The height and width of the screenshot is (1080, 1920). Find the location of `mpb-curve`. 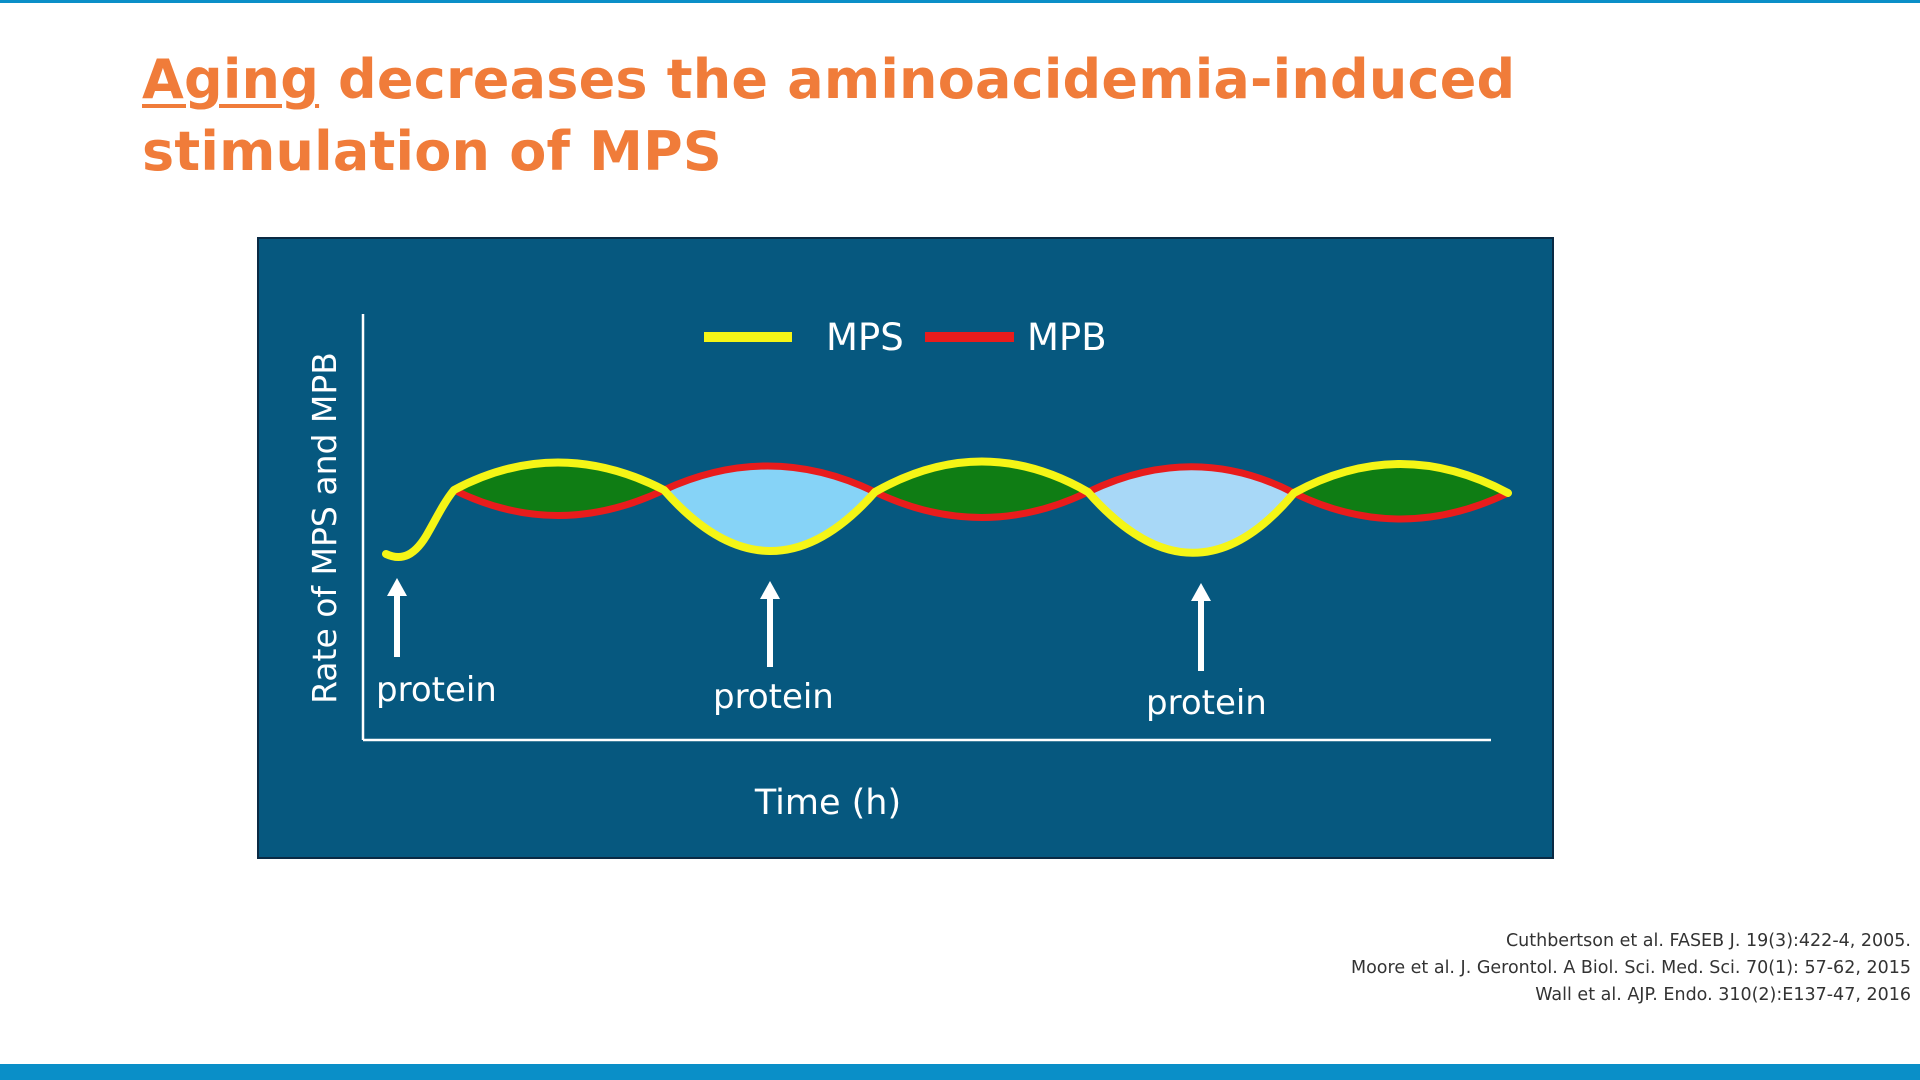

mpb-curve is located at coordinates (981, 492).